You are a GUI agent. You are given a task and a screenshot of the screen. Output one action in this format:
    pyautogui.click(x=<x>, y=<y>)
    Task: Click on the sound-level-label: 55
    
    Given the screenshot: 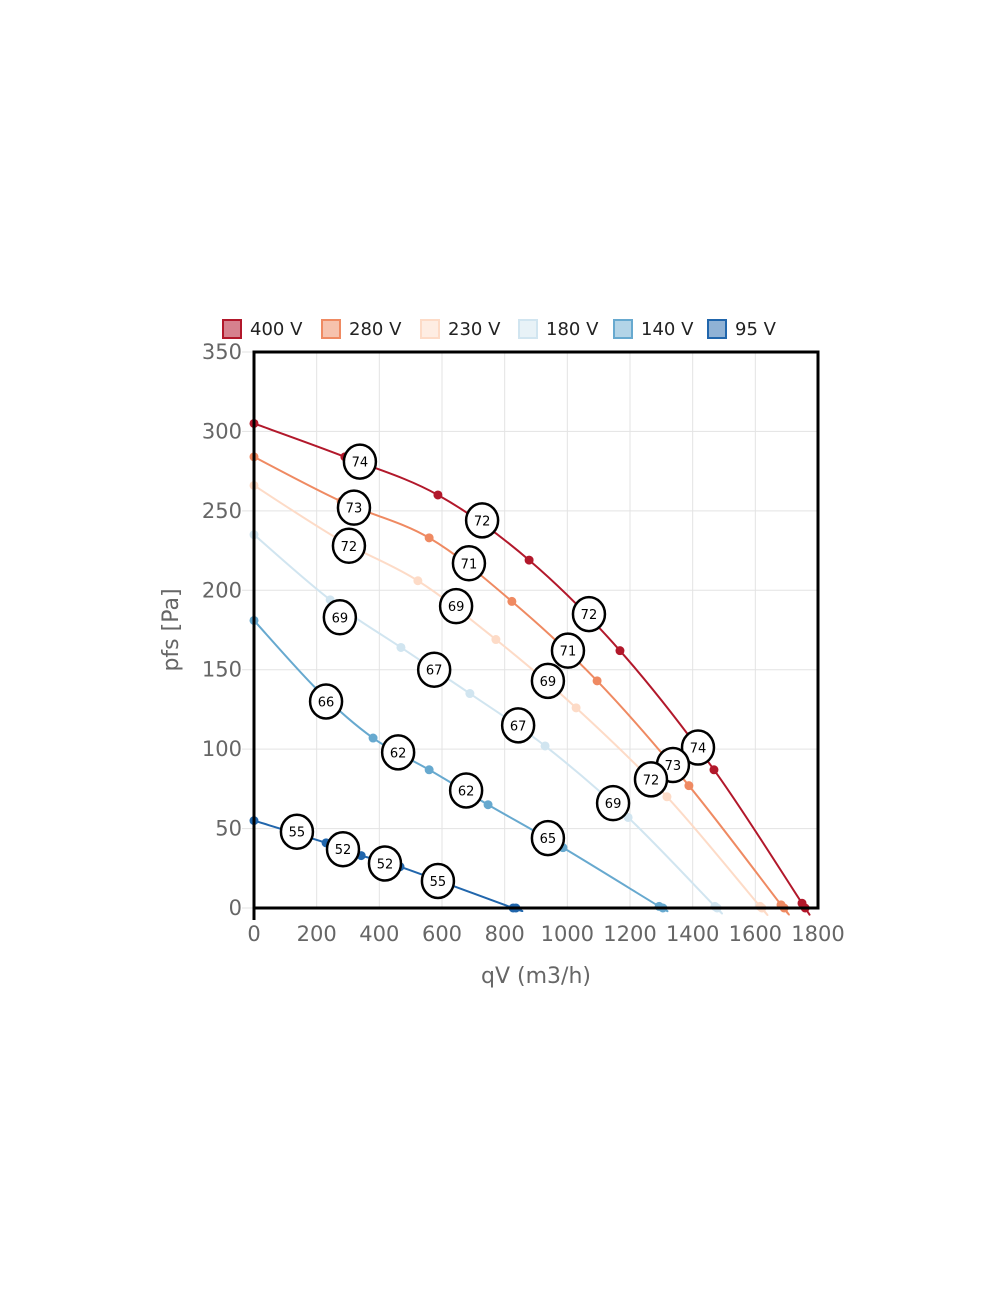 What is the action you would take?
    pyautogui.click(x=438, y=882)
    